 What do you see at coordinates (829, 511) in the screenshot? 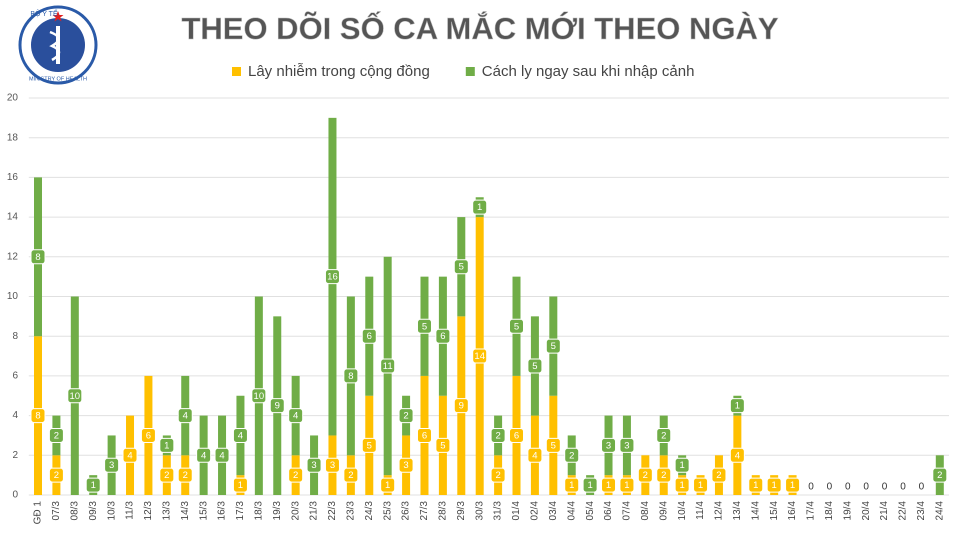
I see `x-tick-label: 18/4` at bounding box center [829, 511].